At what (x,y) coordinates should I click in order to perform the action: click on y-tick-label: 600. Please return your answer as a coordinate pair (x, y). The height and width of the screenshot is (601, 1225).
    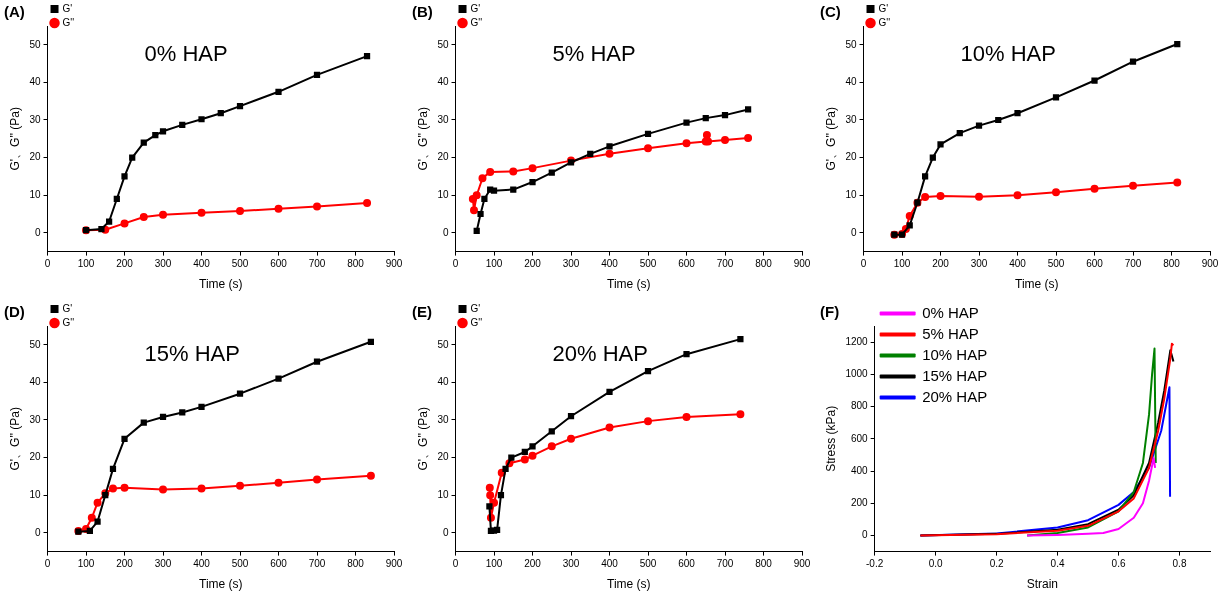
    Looking at the image, I should click on (859, 438).